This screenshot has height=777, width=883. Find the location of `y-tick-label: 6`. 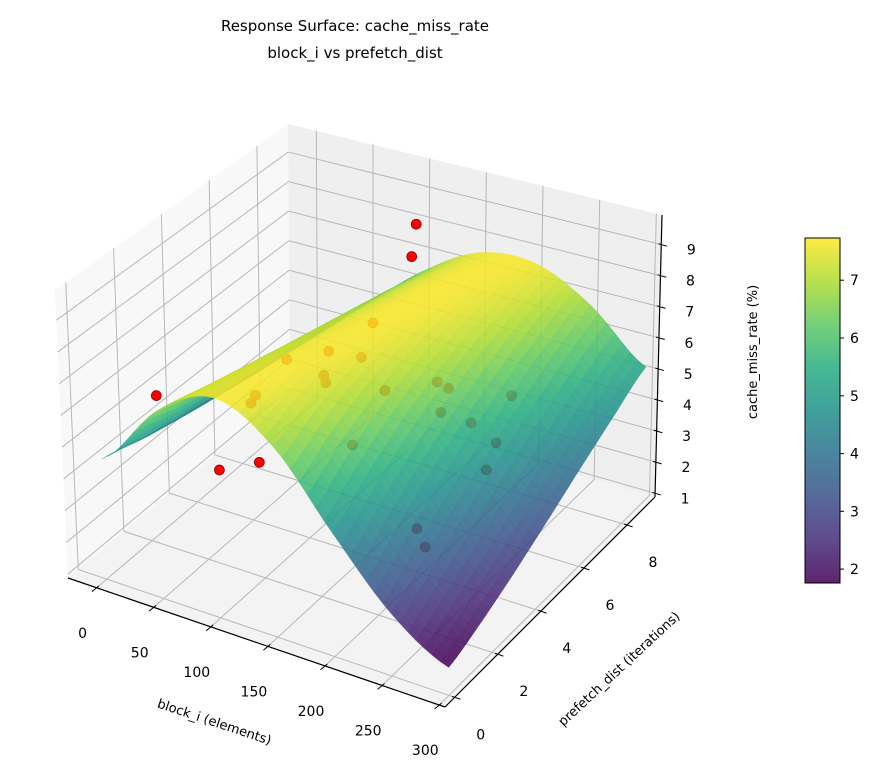

y-tick-label: 6 is located at coordinates (609, 606).